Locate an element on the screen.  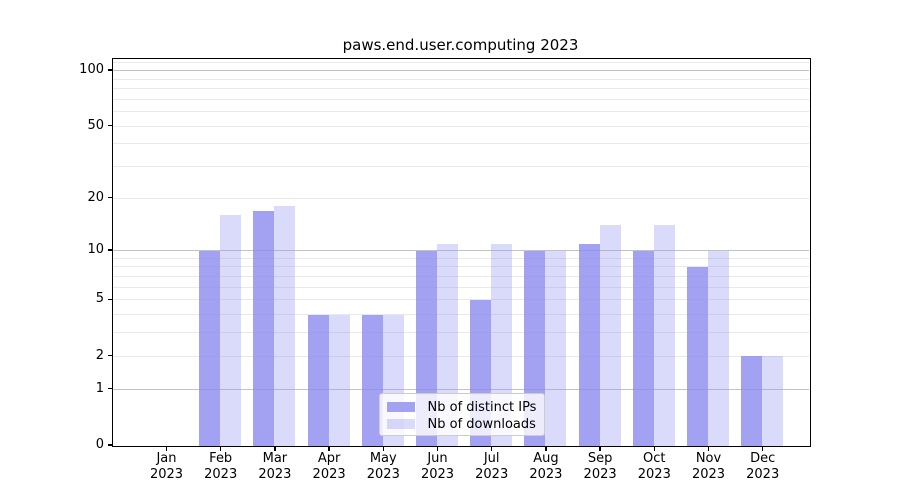
y-tick-label: 100 is located at coordinates (91, 69).